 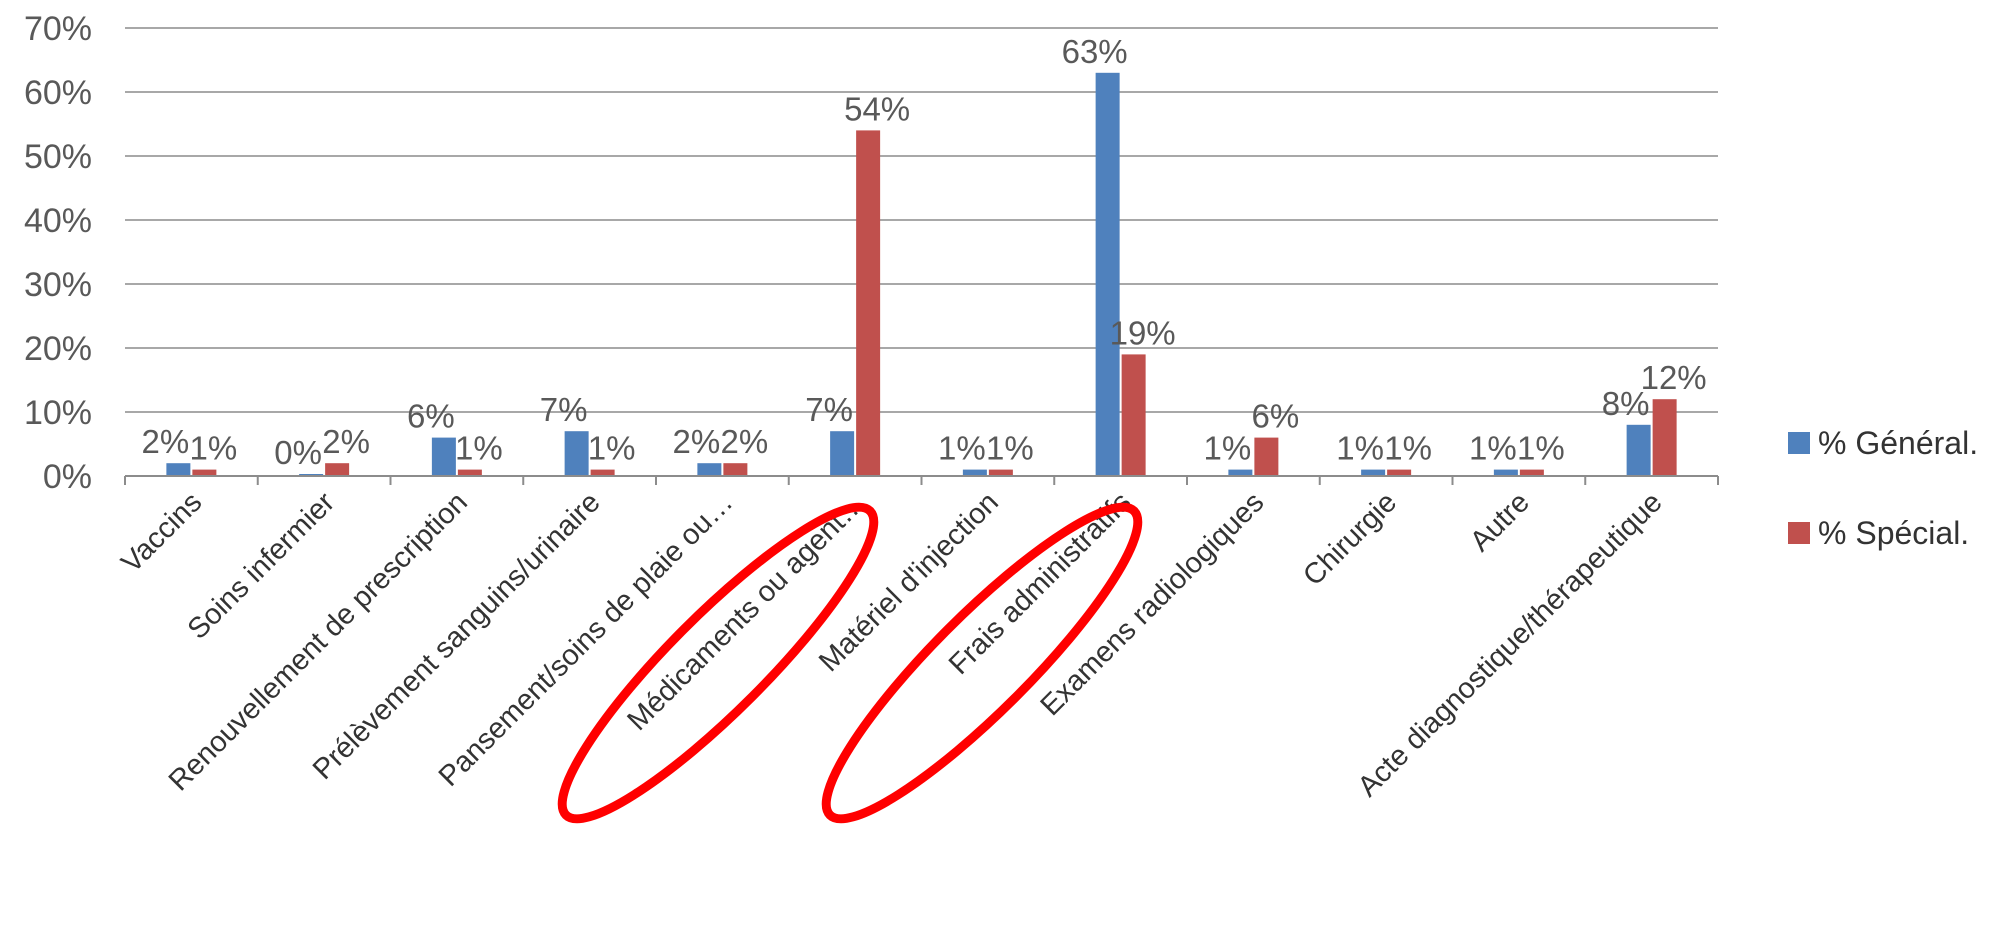 What do you see at coordinates (457, 636) in the screenshot?
I see `category-label: Prélèvement sanguins/urinaire` at bounding box center [457, 636].